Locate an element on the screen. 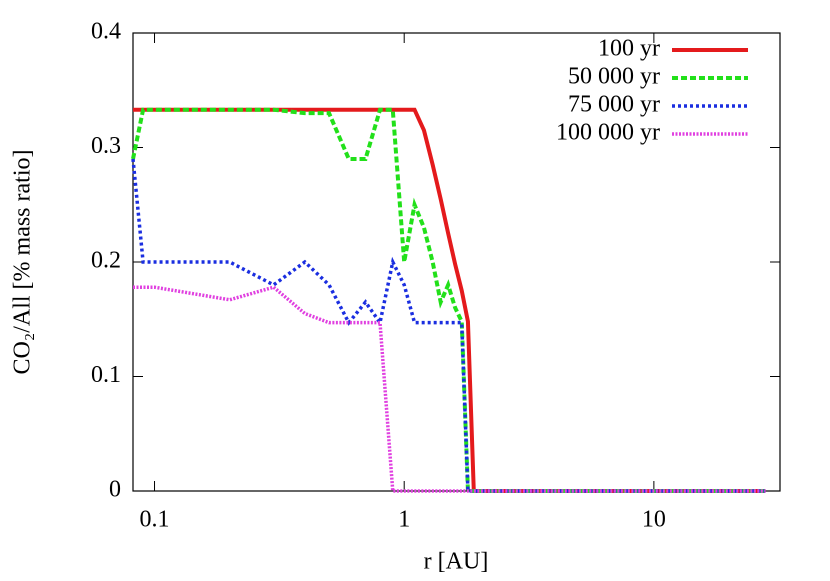 The width and height of the screenshot is (830, 581). x-tick-label: 10 is located at coordinates (654, 520).